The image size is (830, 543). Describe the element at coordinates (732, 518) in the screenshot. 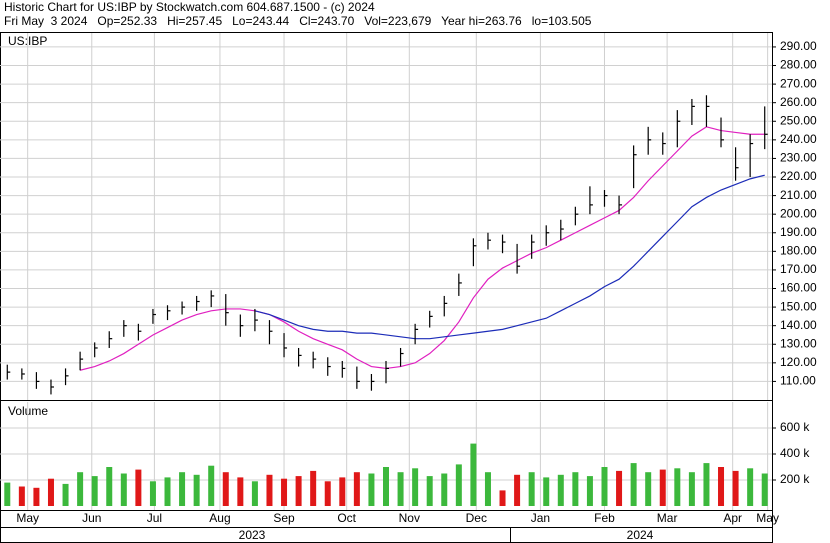

I see `x-tick-label: Apr` at that location.